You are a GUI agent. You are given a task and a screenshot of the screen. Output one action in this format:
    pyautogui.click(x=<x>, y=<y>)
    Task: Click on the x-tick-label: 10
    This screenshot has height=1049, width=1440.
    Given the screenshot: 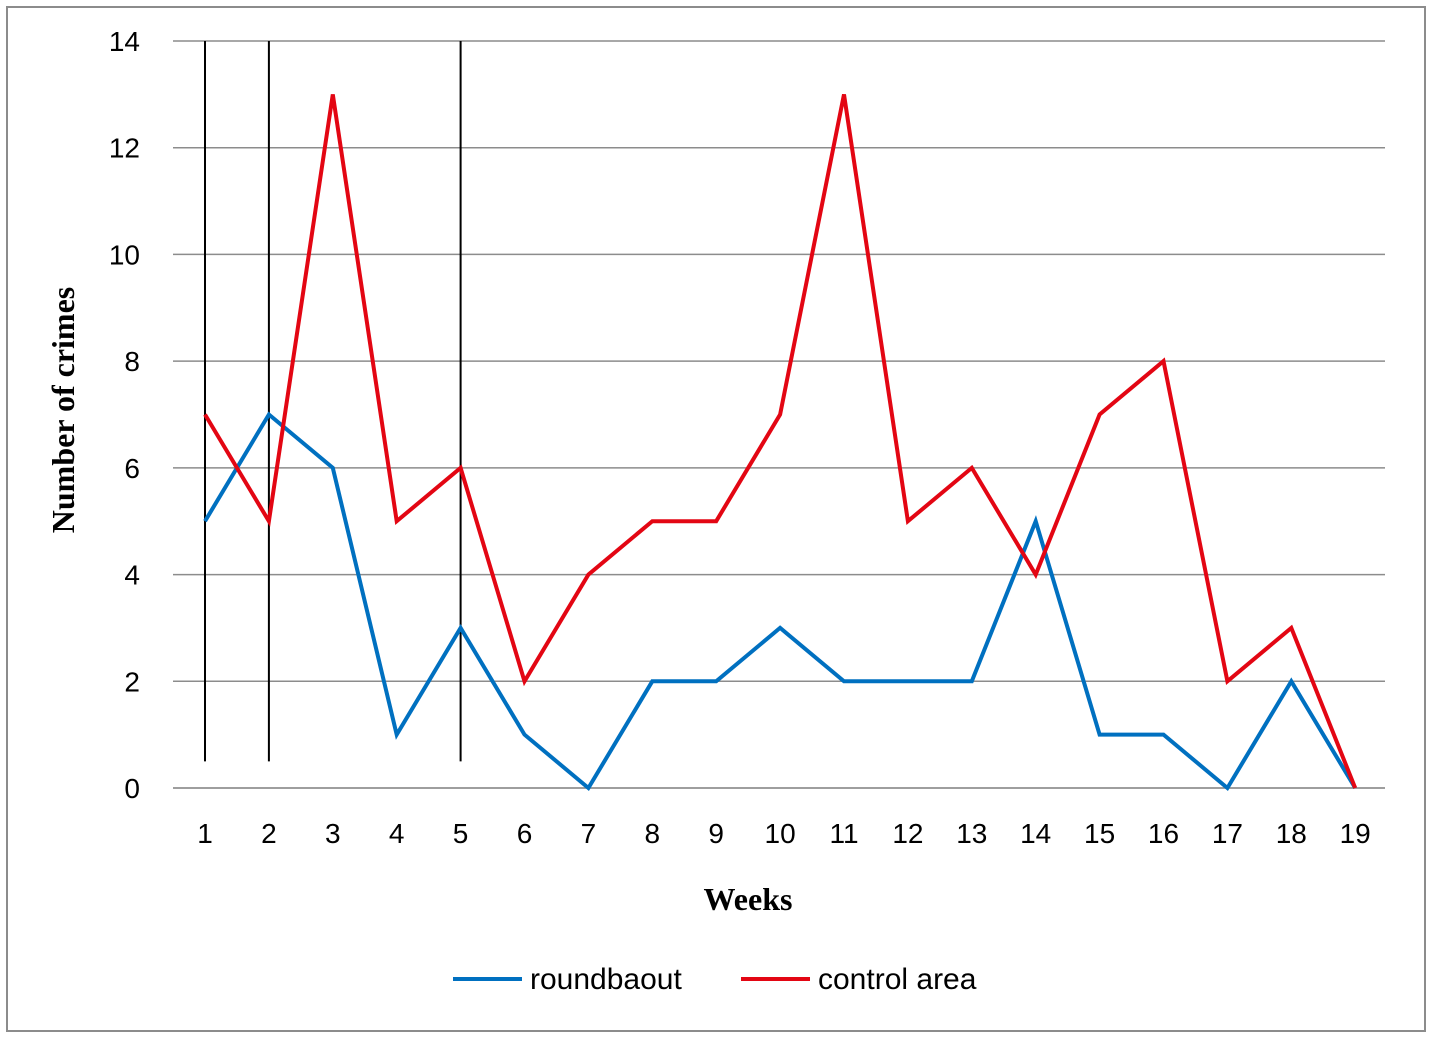 What is the action you would take?
    pyautogui.click(x=780, y=833)
    